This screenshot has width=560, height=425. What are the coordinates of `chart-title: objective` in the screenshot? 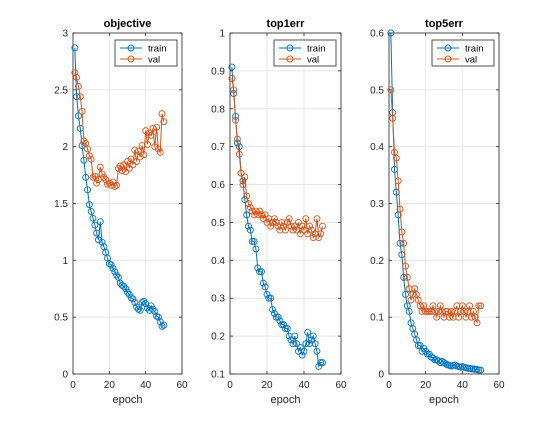 It's located at (128, 24).